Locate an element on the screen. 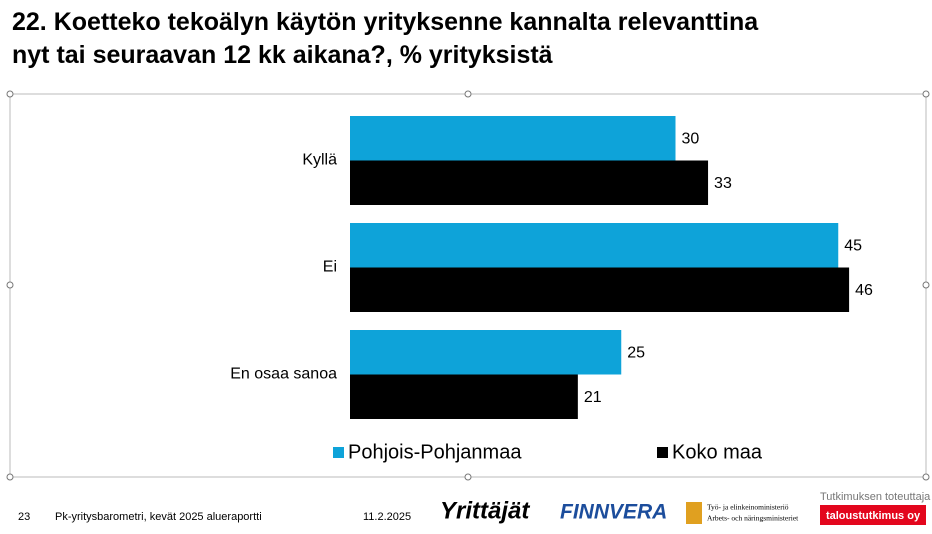  producer-logo: taloustutkimus oy is located at coordinates (873, 516).